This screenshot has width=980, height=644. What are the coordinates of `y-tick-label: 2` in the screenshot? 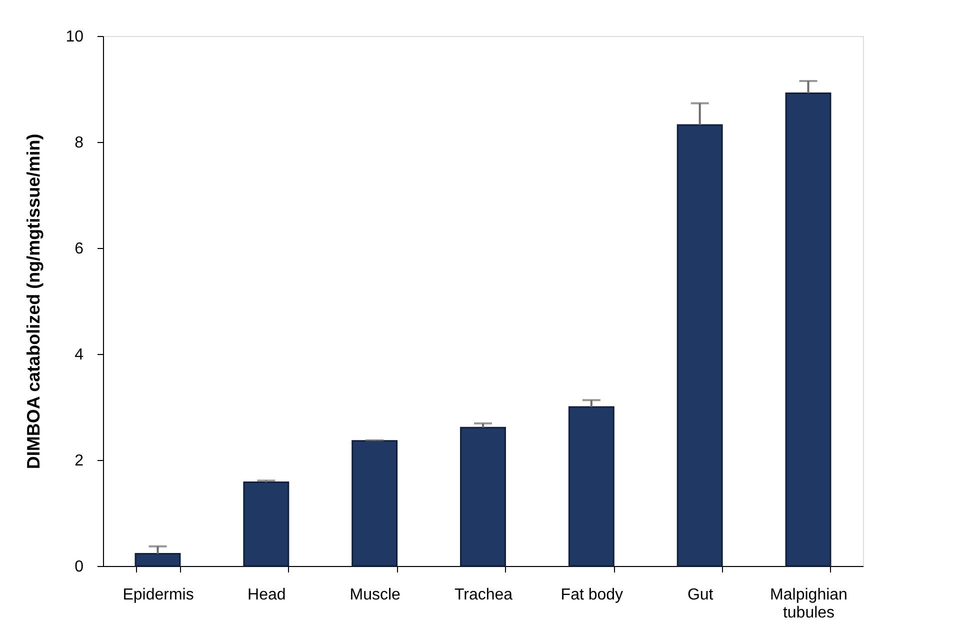 It's located at (79, 461).